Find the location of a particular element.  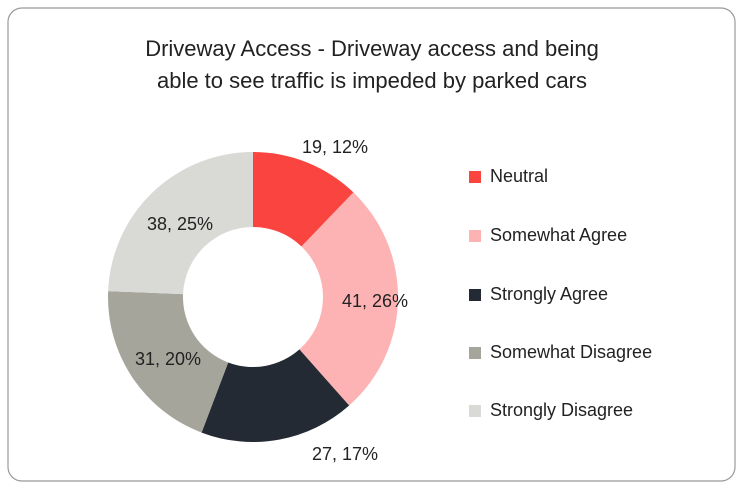

legend-label: Strongly Agree is located at coordinates (549, 294).